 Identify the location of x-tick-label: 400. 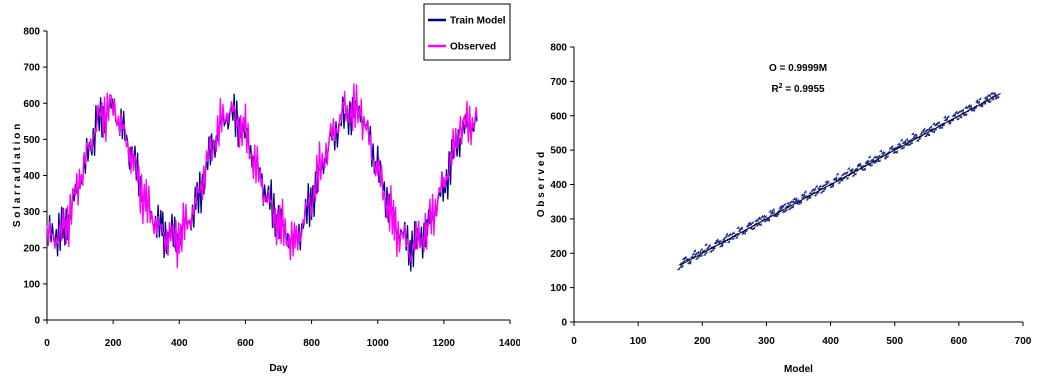
(179, 343).